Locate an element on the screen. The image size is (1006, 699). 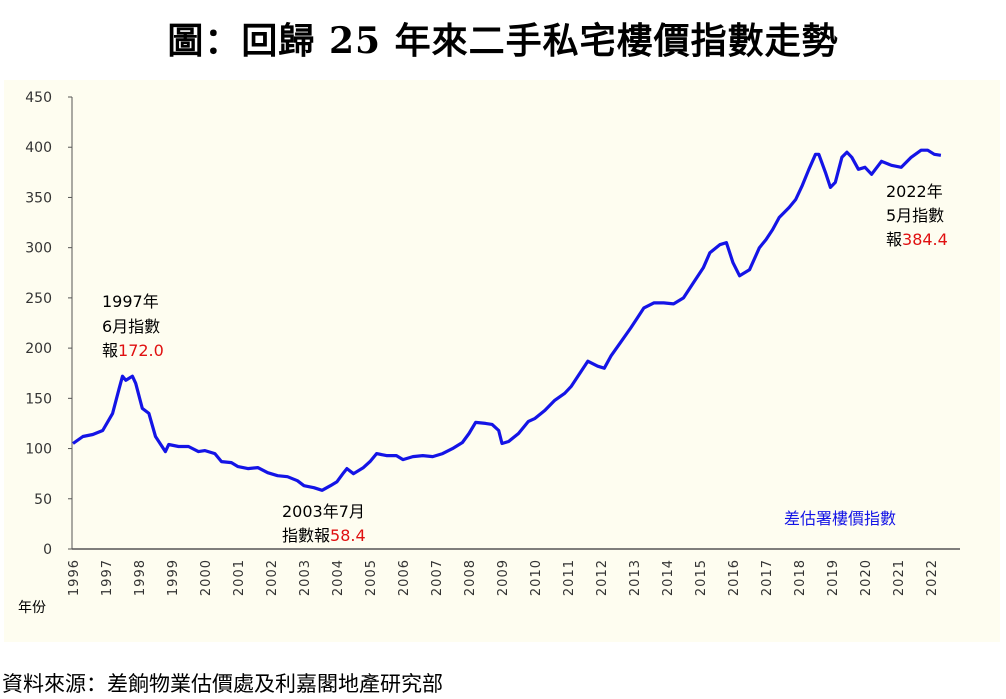
x-tick-label: 2002 is located at coordinates (272, 577).